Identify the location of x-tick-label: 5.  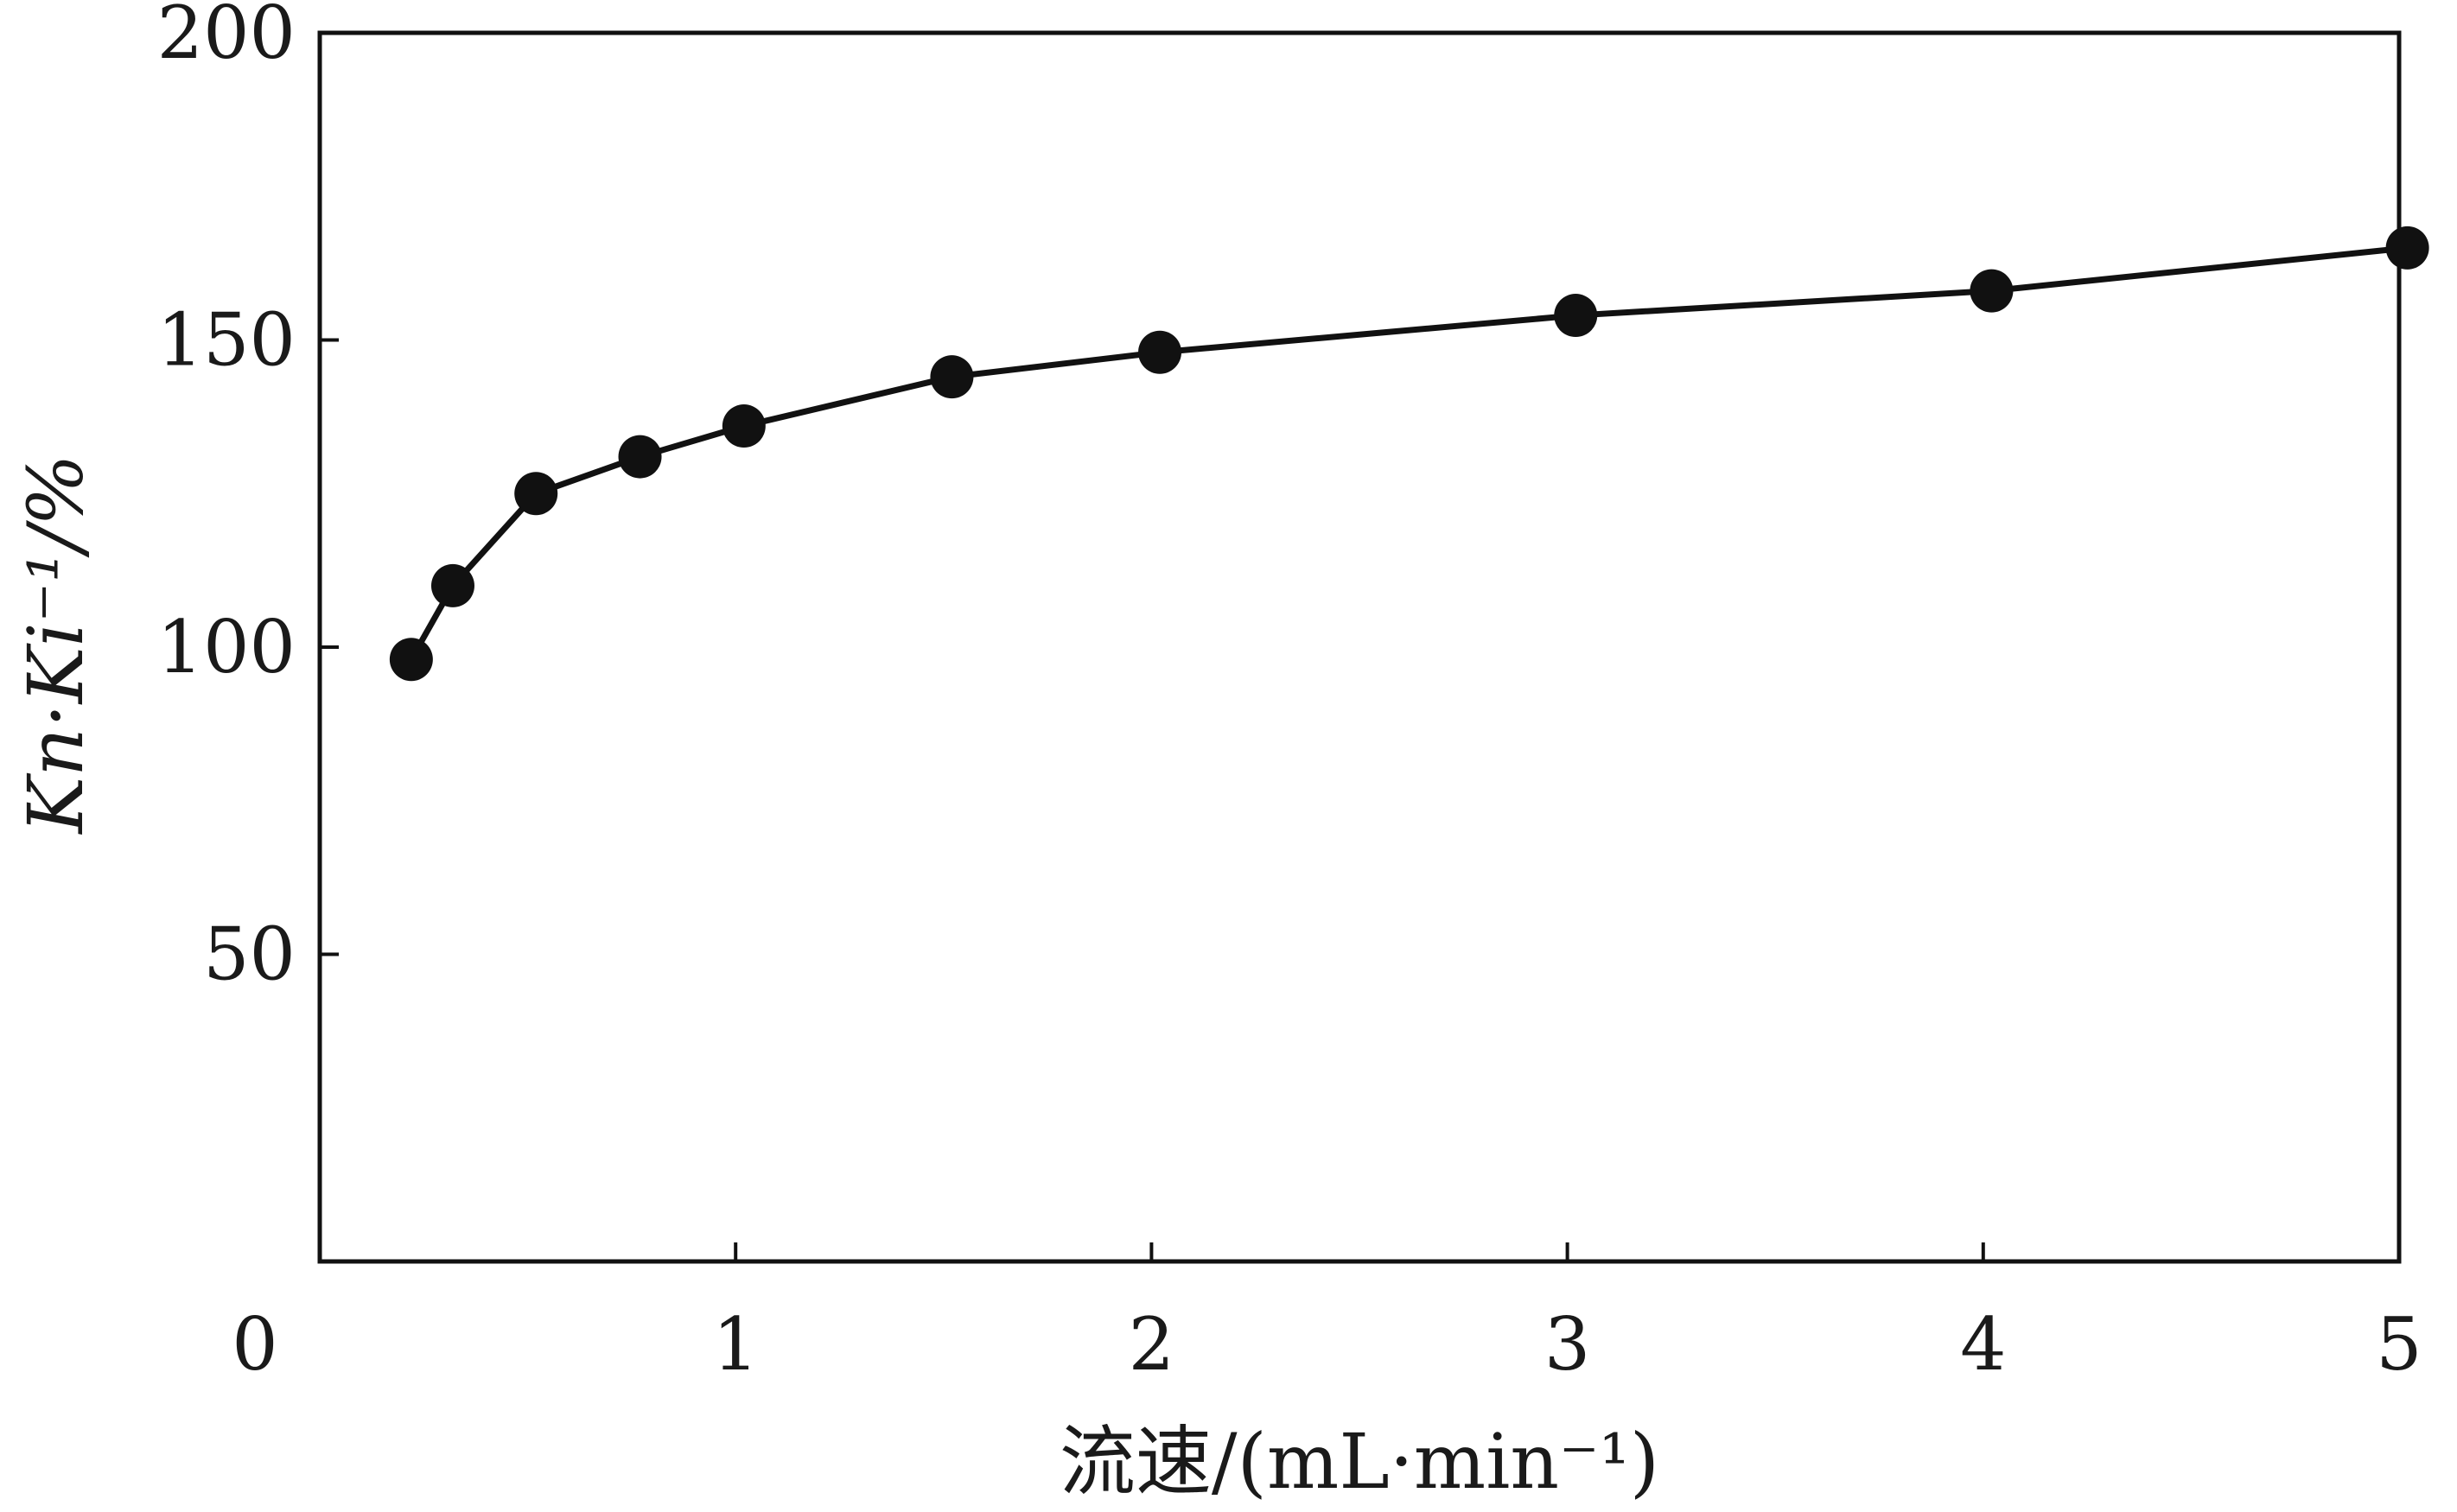
(2399, 1344).